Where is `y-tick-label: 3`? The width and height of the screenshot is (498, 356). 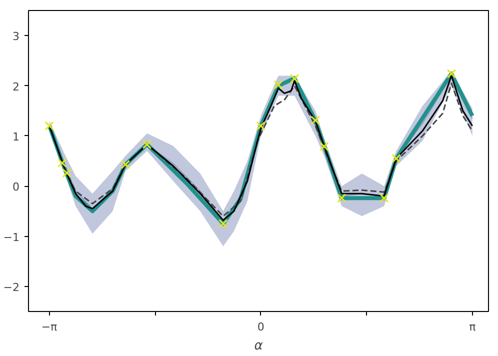 y-tick-label: 3 is located at coordinates (16, 37).